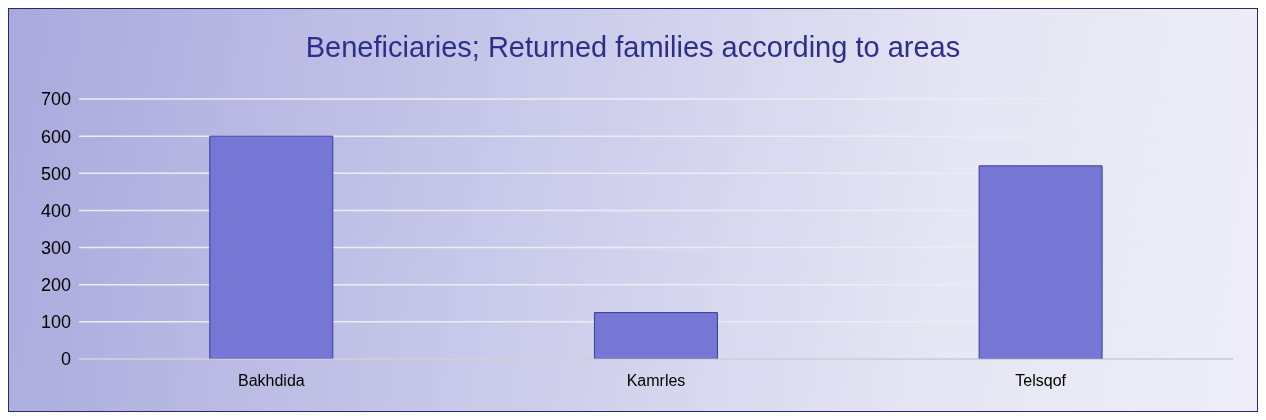  I want to click on chart-title: Beneficiaries; Returned families according to areas, so click(633, 47).